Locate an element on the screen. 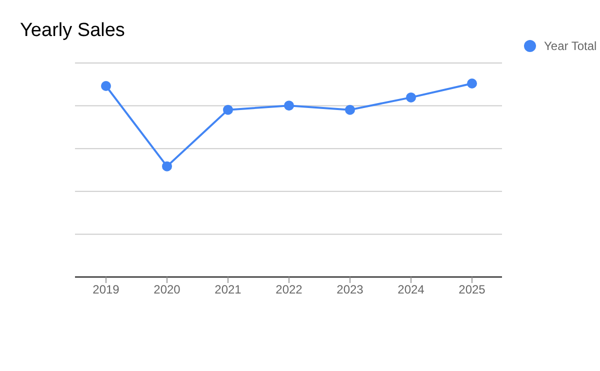 The width and height of the screenshot is (600, 371). x-tick-label: 2020 is located at coordinates (167, 289).